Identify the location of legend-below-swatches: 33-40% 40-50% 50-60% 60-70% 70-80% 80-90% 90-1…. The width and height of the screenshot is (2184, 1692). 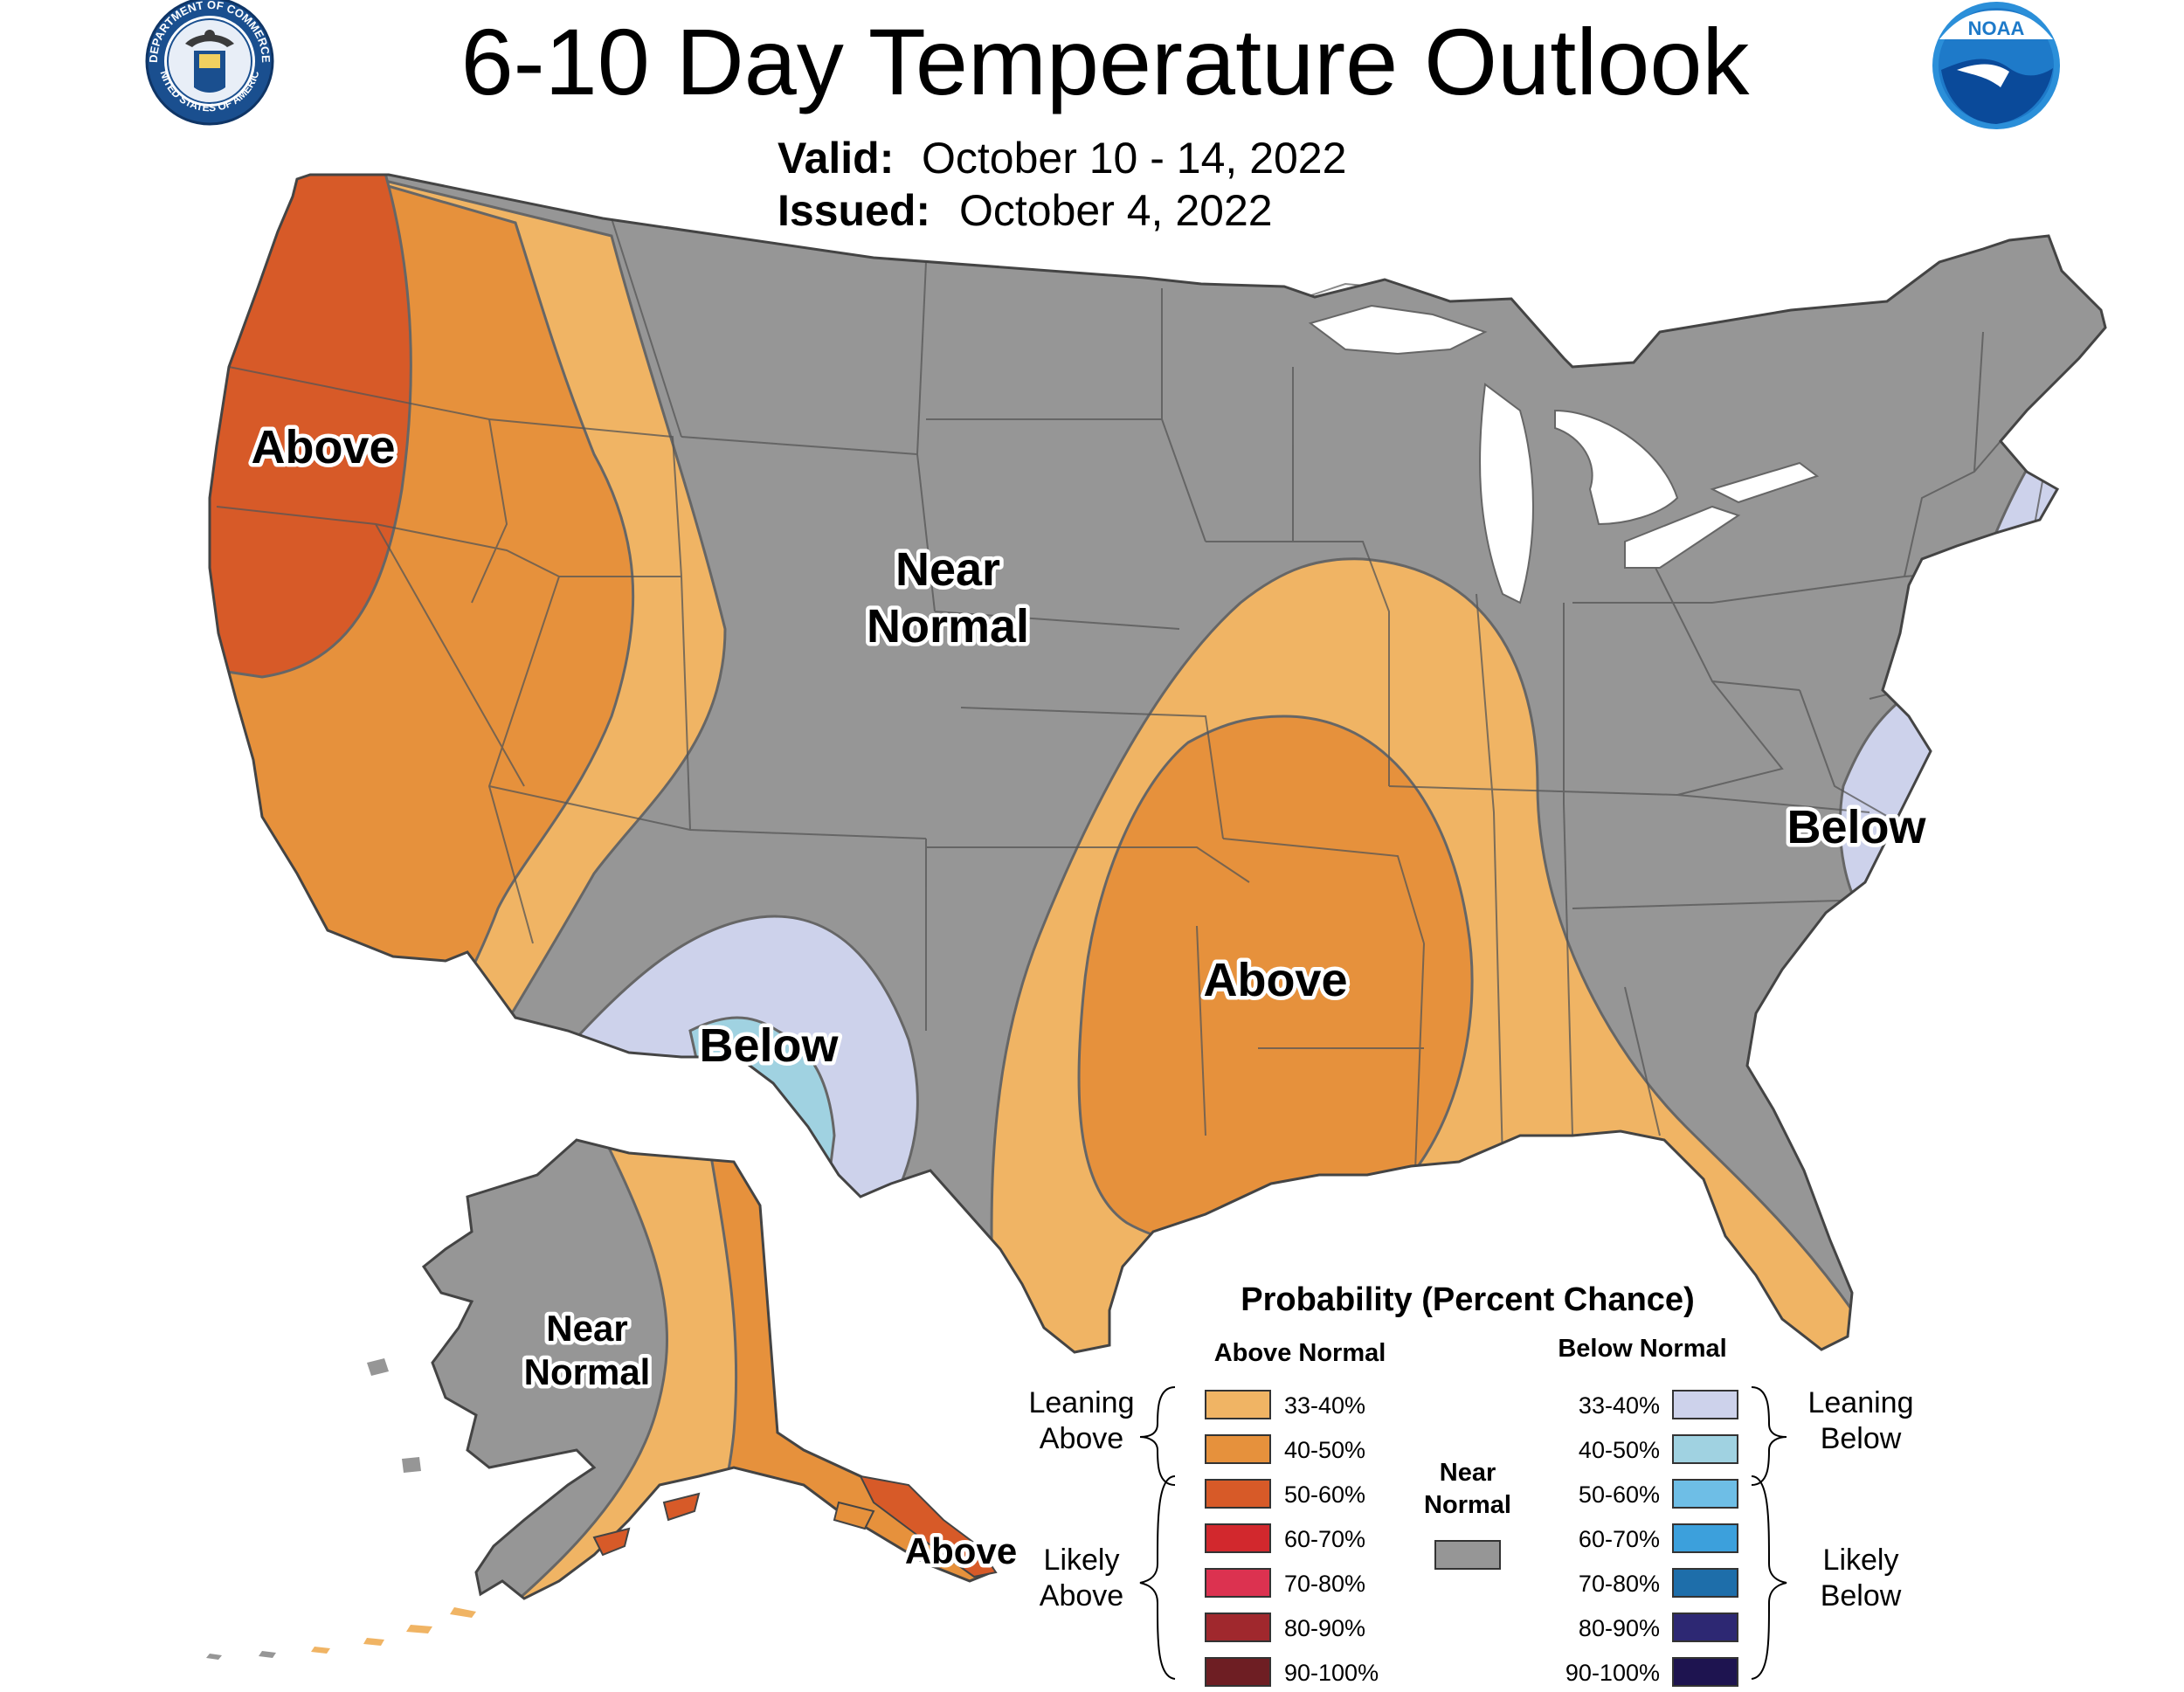
(1651, 1539).